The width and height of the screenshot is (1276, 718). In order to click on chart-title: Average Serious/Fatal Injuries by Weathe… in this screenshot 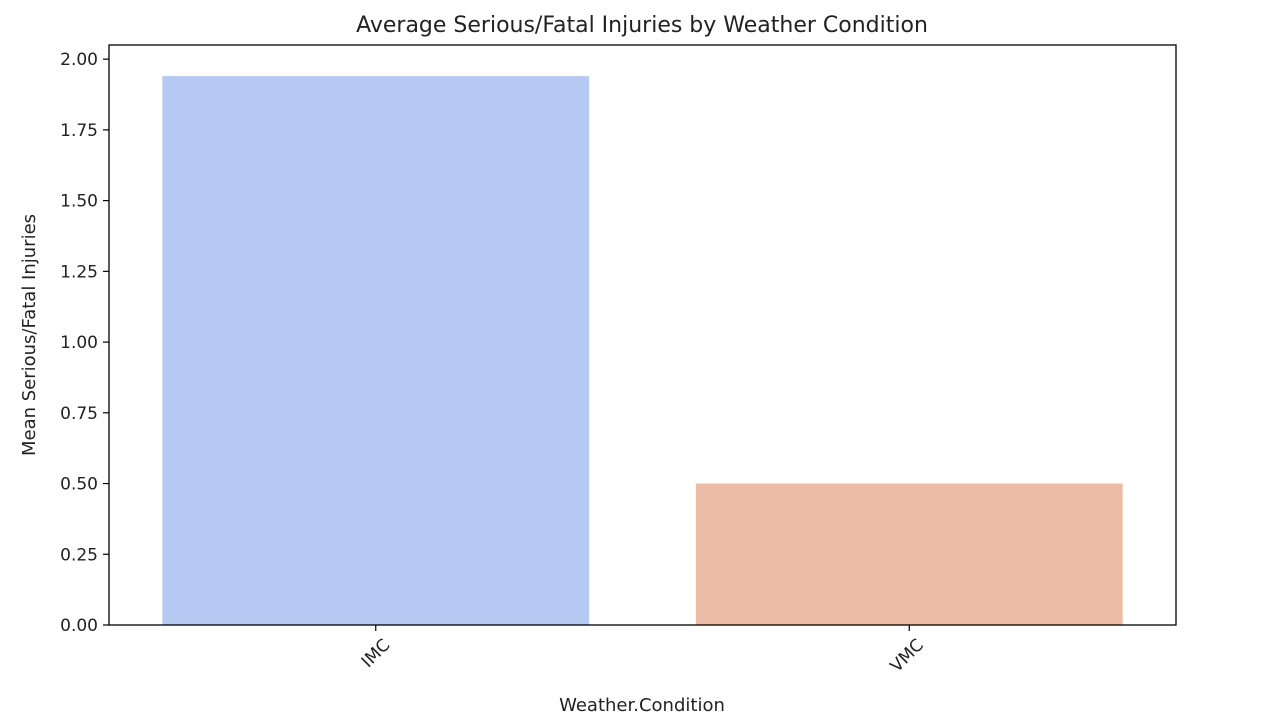, I will do `click(642, 25)`.